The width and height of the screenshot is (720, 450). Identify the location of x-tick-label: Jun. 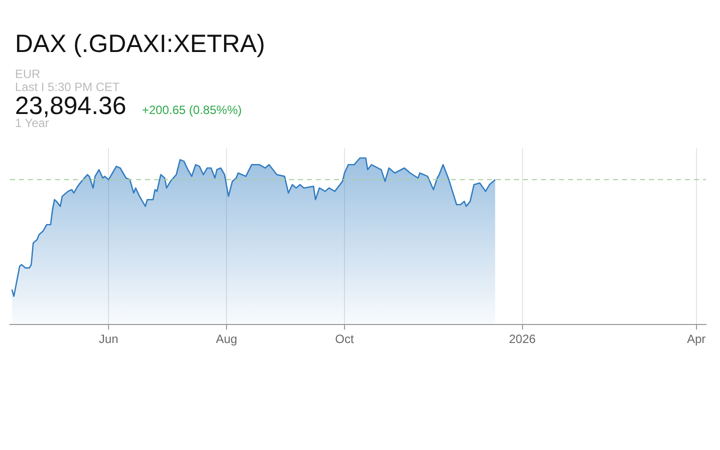
(108, 339).